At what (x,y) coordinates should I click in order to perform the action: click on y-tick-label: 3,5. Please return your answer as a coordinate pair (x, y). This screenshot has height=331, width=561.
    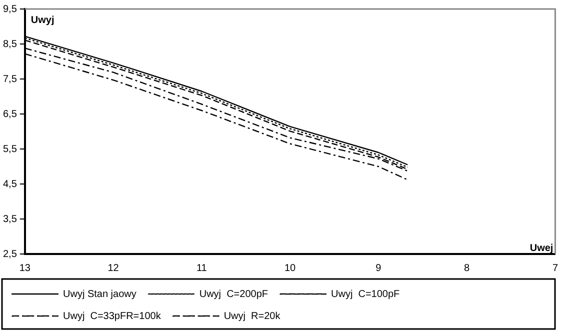
    Looking at the image, I should click on (10, 219).